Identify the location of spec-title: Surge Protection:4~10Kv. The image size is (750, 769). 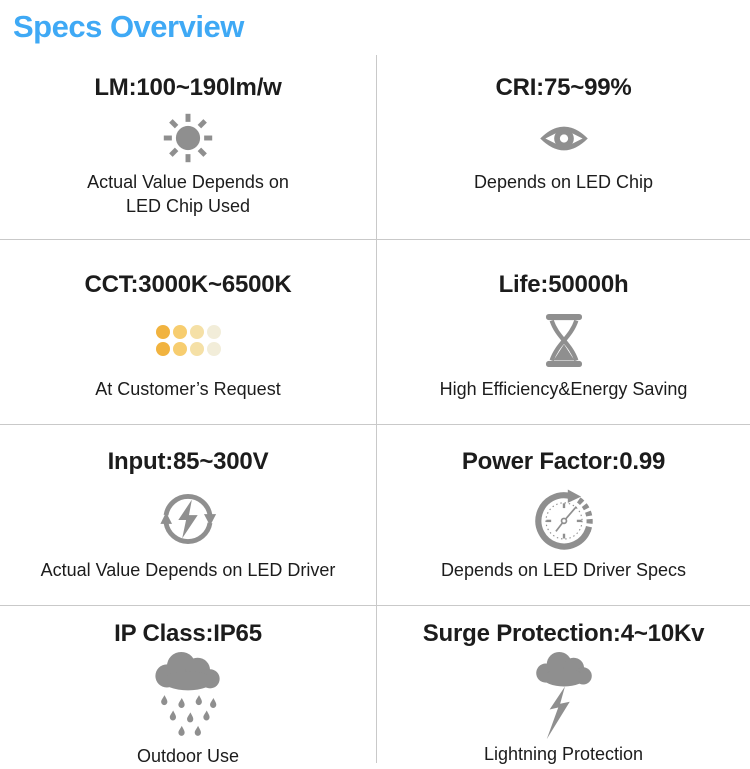
(563, 633).